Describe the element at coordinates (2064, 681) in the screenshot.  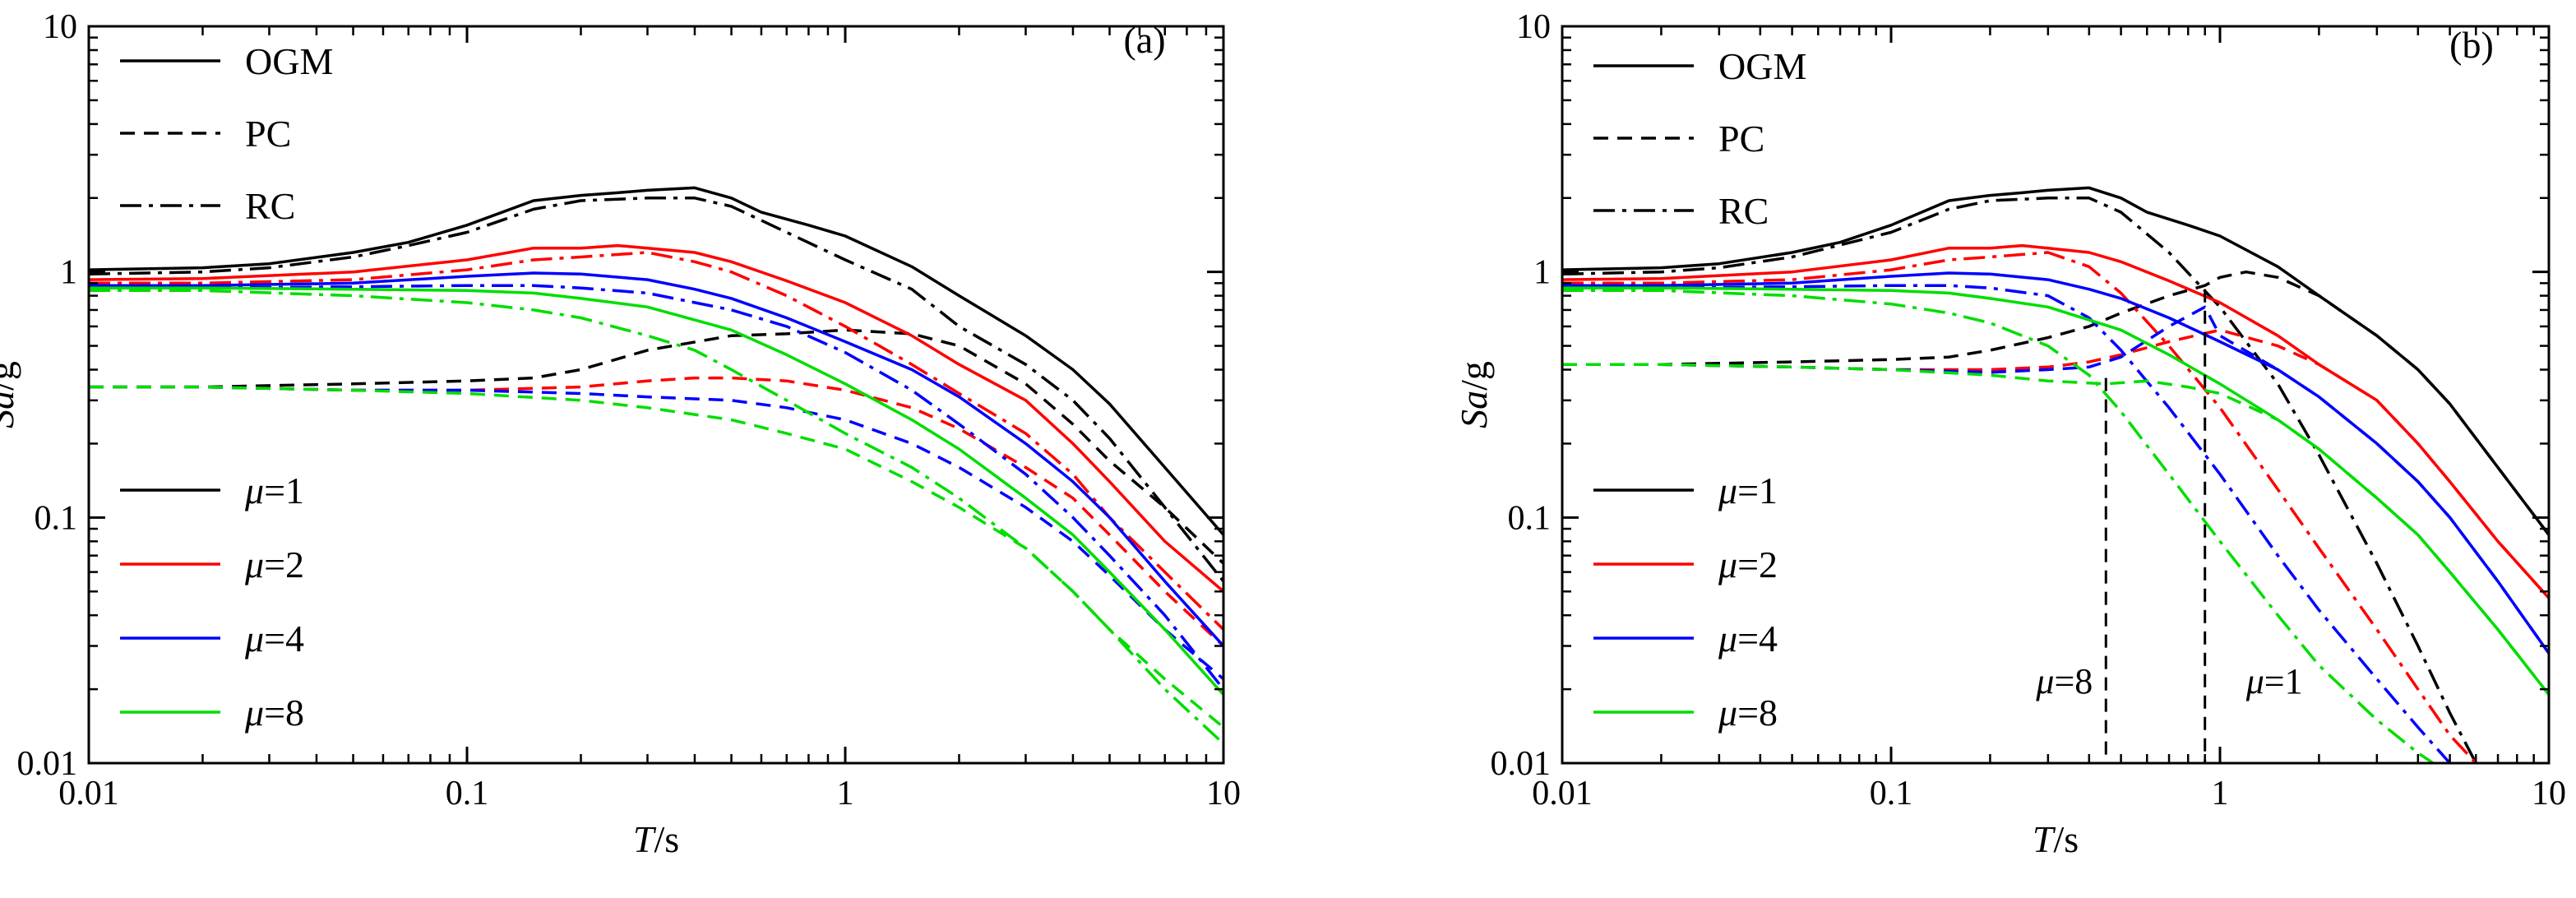
I see `annotation-label-mu8: μ=8` at that location.